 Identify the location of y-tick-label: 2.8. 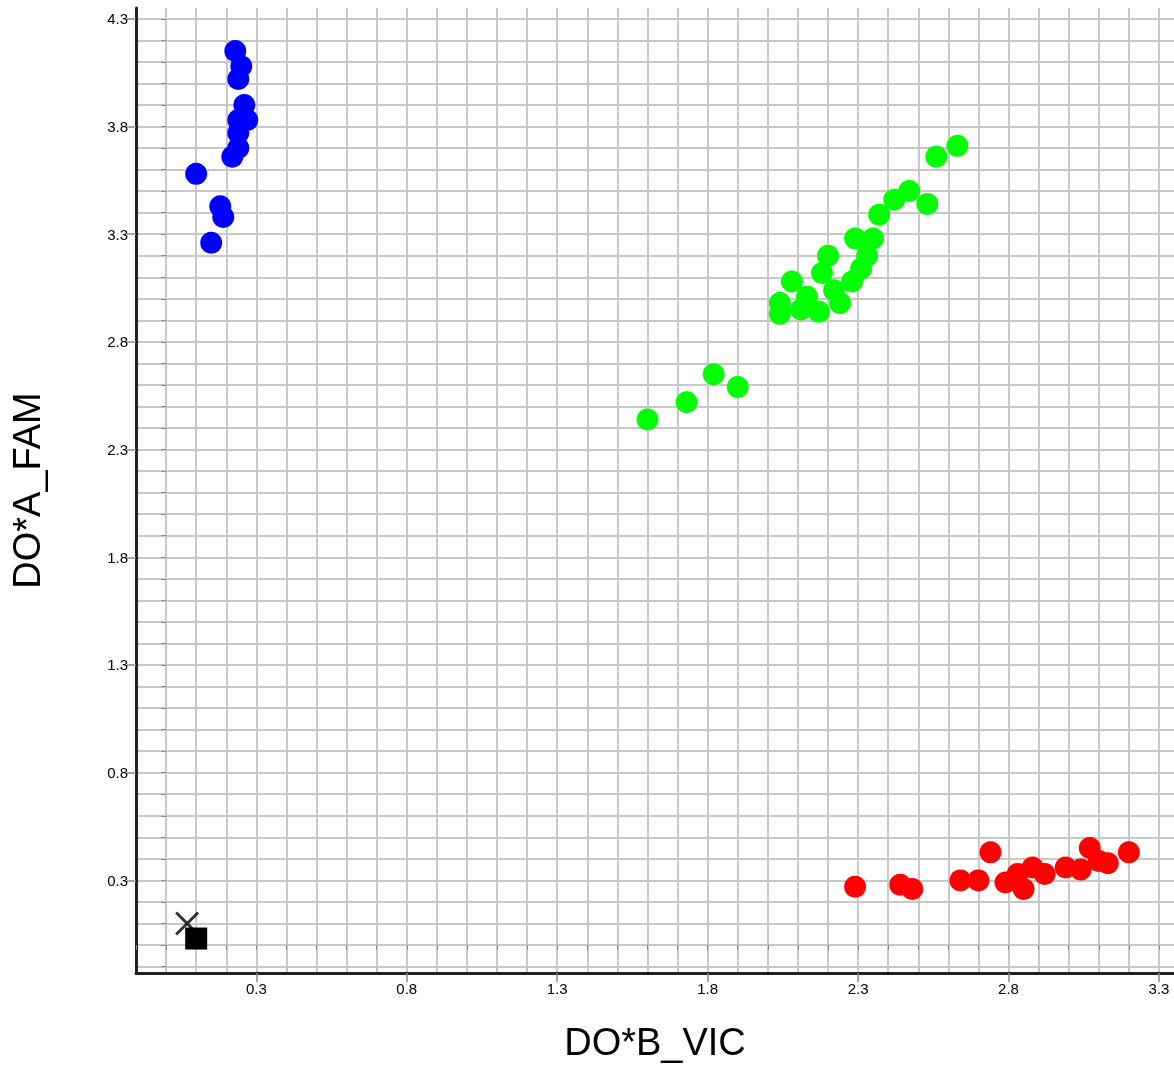
(117, 342).